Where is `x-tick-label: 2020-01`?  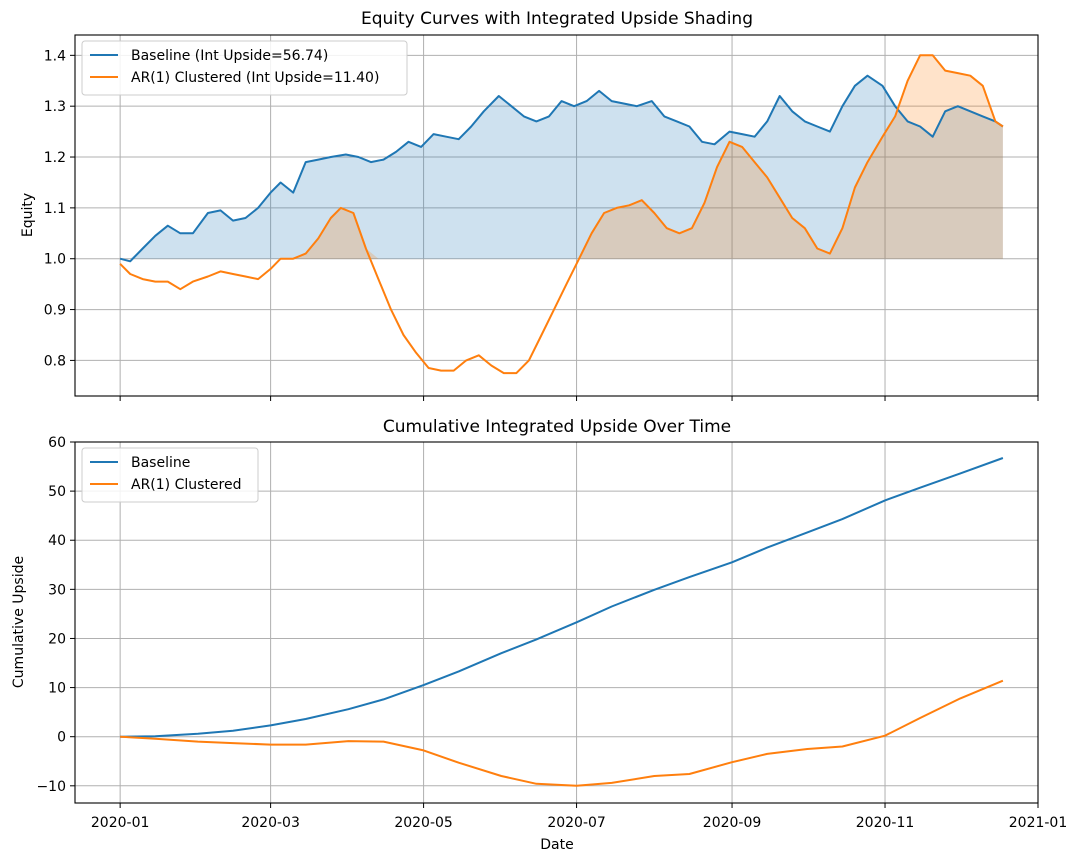 x-tick-label: 2020-01 is located at coordinates (120, 823).